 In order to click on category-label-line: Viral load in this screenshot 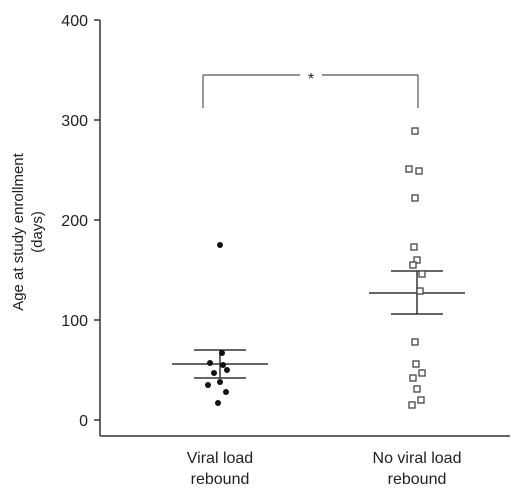, I will do `click(220, 458)`.